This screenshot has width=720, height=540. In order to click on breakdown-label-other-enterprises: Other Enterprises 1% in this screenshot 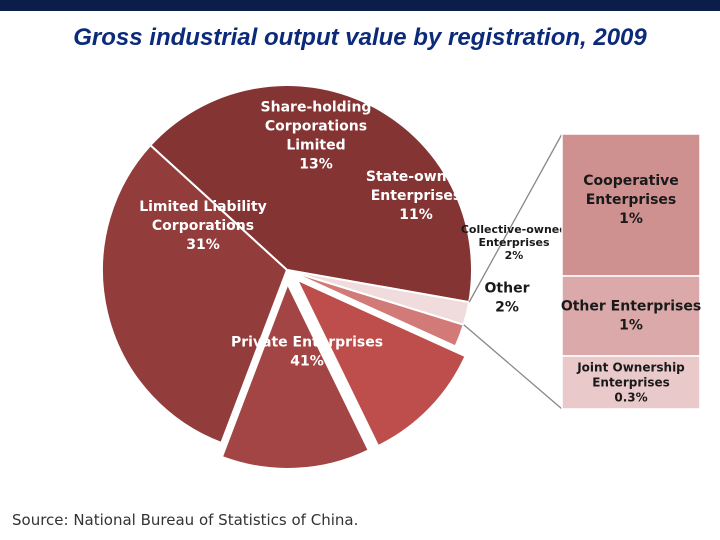, I will do `click(631, 316)`.